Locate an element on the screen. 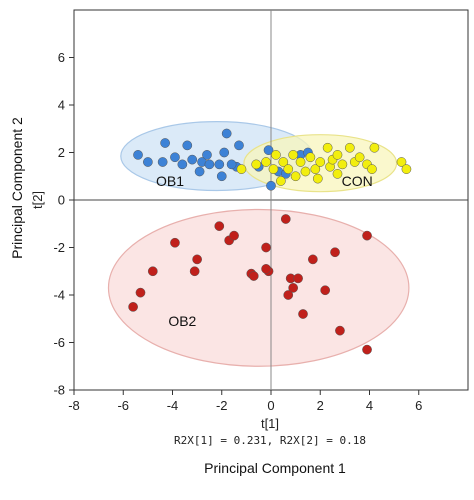 The height and width of the screenshot is (500, 474). x-axis-ticks: -8 -6 -4 -2 0 2 4 6 is located at coordinates (245, 401).